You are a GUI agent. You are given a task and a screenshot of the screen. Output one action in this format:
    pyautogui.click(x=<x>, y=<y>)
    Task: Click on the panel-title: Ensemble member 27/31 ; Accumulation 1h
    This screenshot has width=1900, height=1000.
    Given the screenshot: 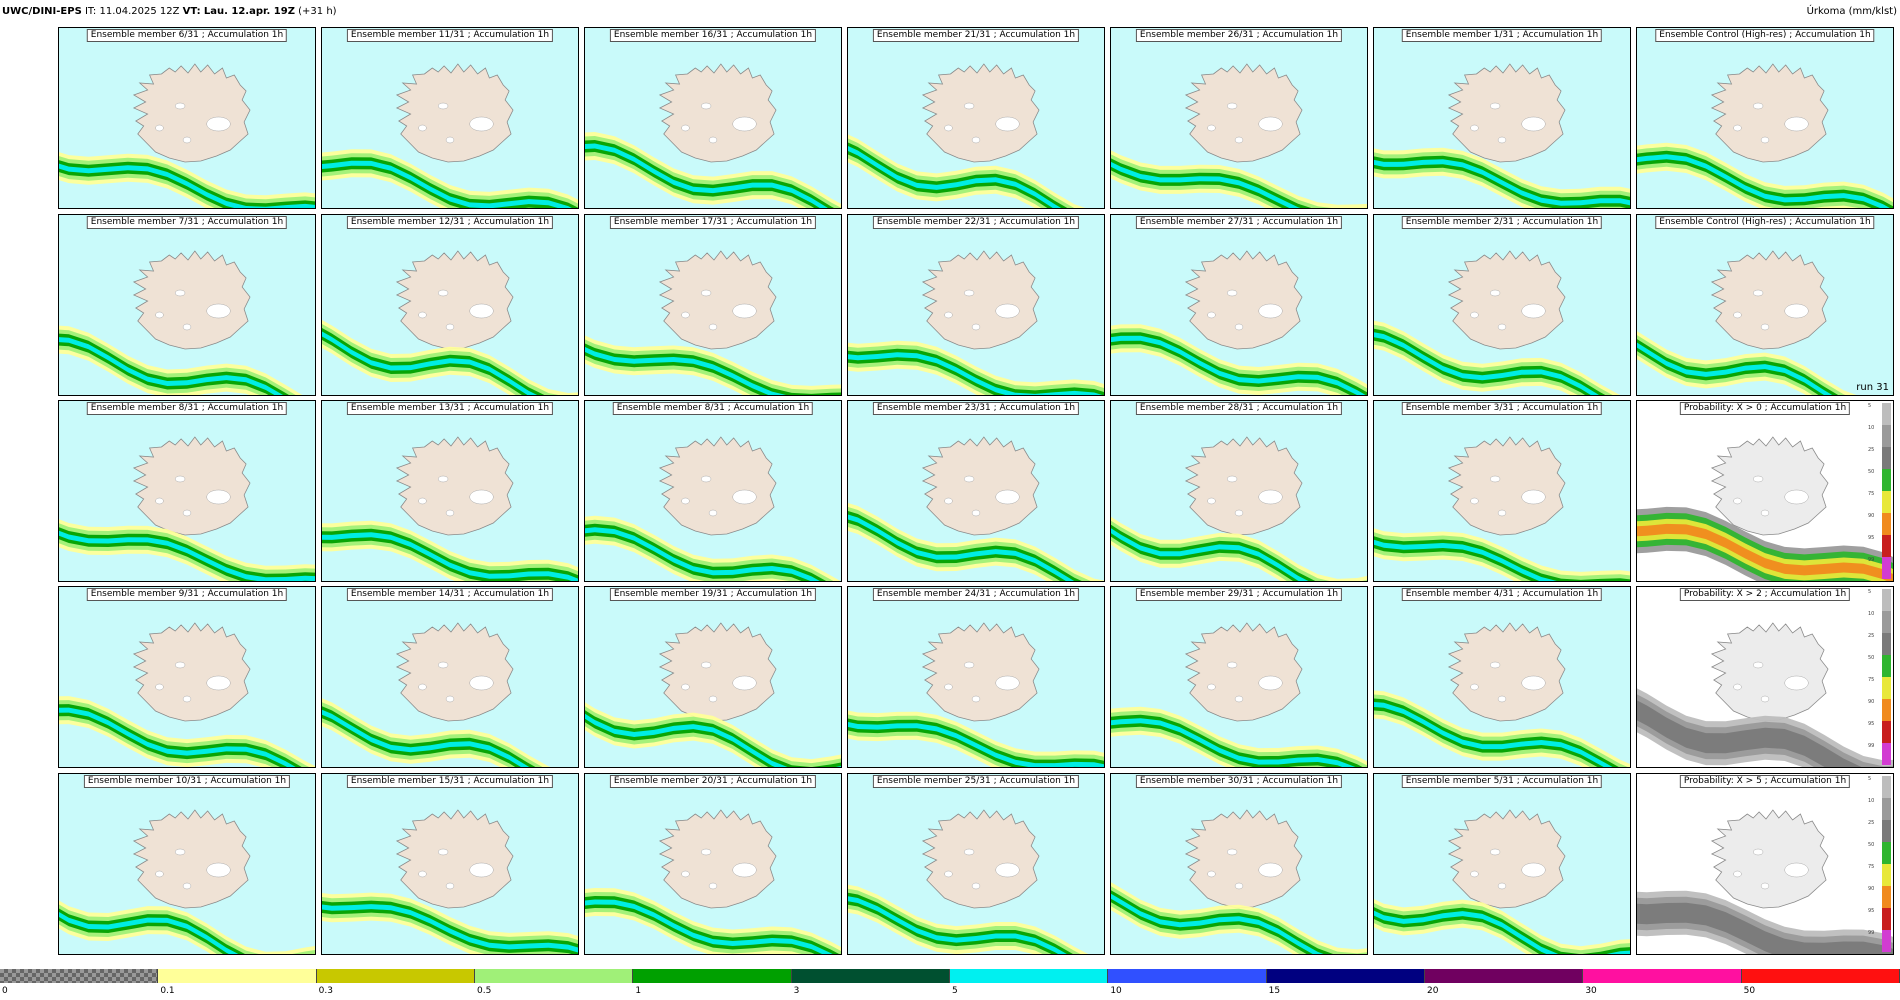 What is the action you would take?
    pyautogui.click(x=1239, y=222)
    